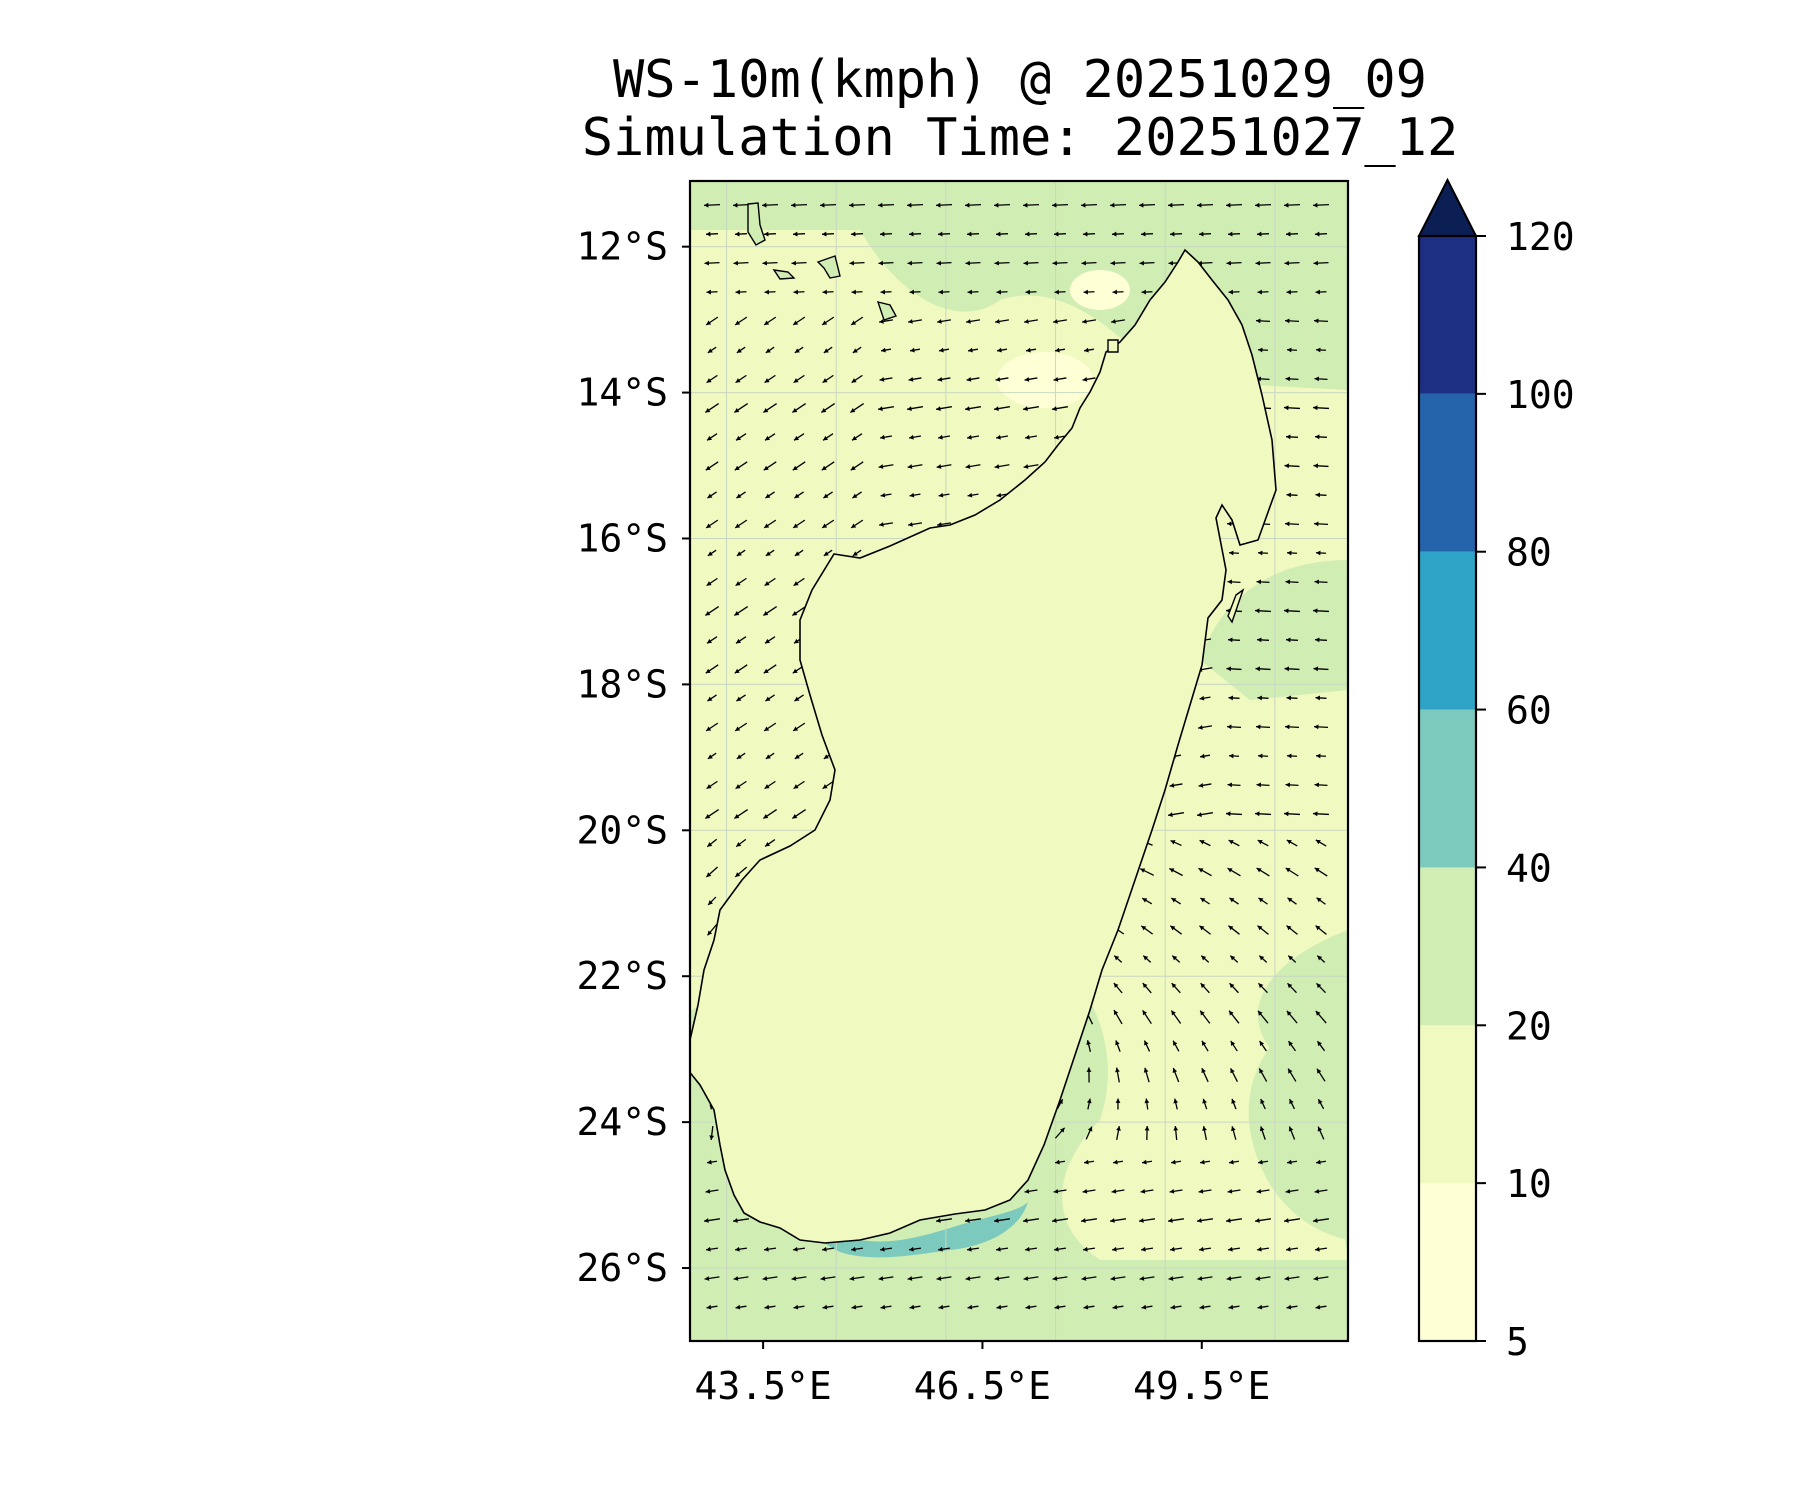 This screenshot has width=1800, height=1500. Describe the element at coordinates (756, 224) in the screenshot. I see `comoros-island` at that location.